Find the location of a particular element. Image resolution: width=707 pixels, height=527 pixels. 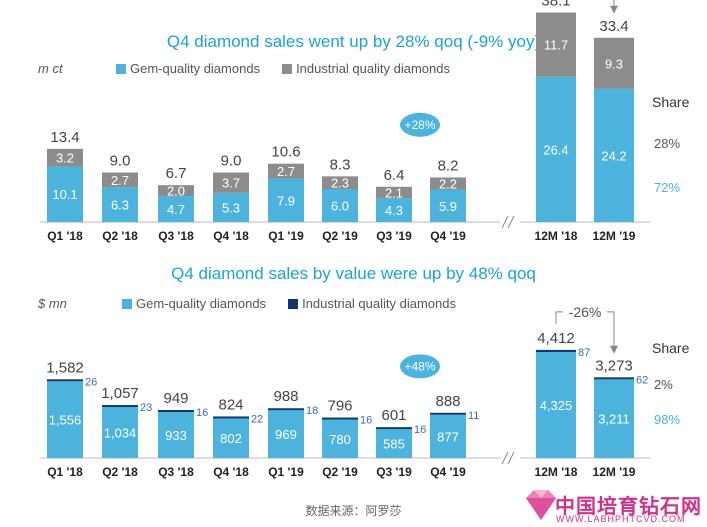

c1-total-label-q3: 6.7 is located at coordinates (176, 173).